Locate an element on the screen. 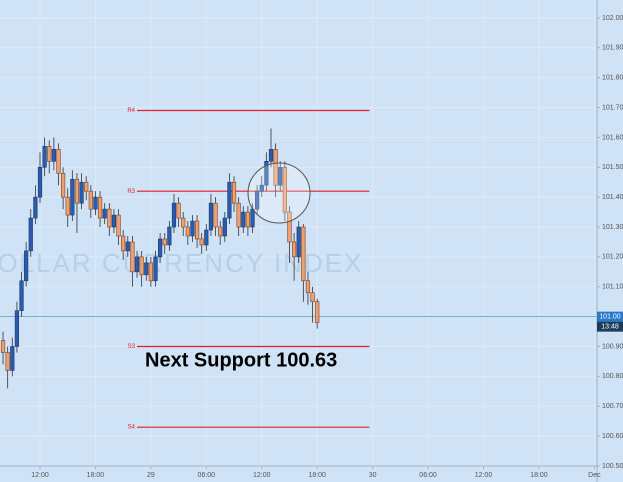 The image size is (623, 482). level-label: R4 is located at coordinates (131, 111).